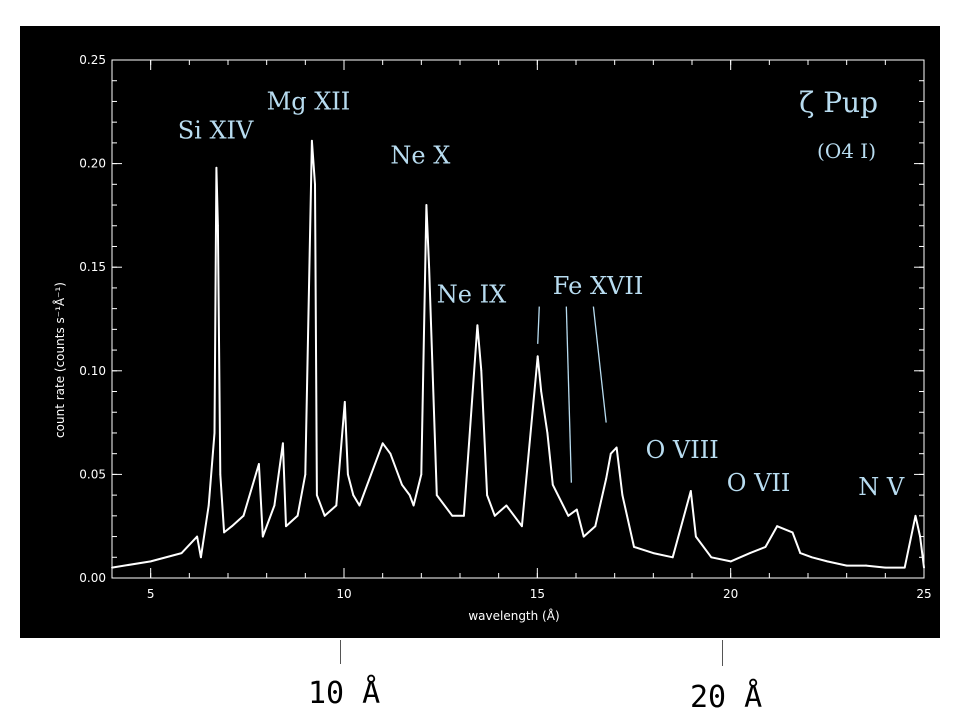 This screenshot has height=720, width=960. Describe the element at coordinates (682, 450) in the screenshot. I see `ion-label-5: O VIII` at that location.